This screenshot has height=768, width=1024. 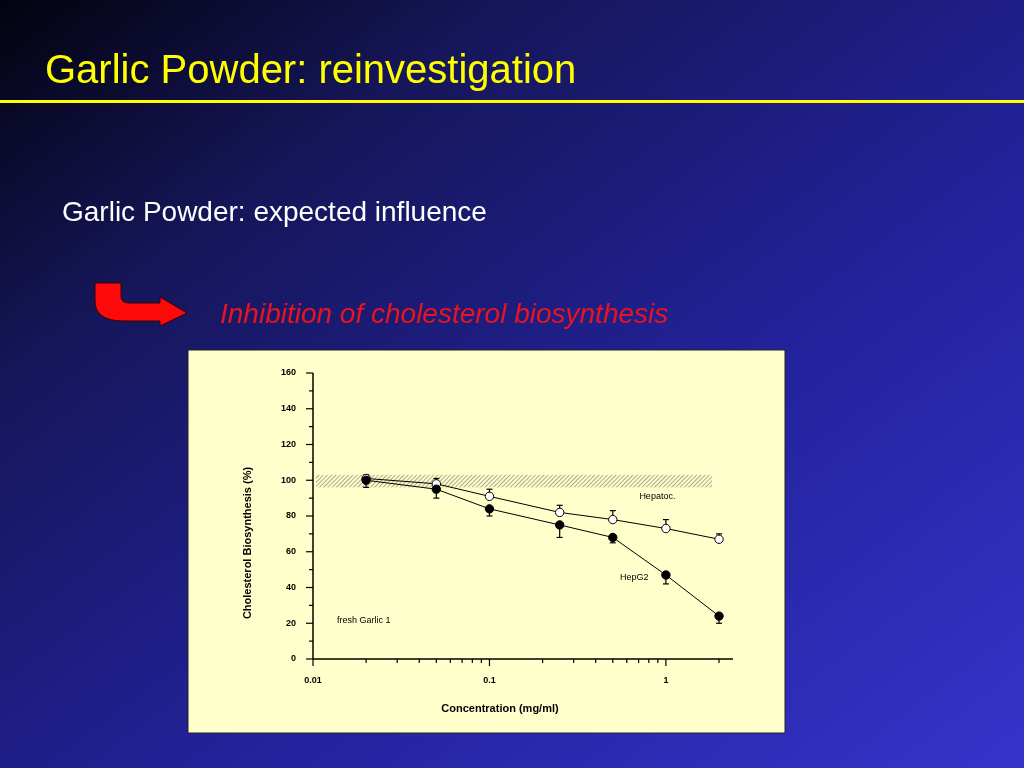 What do you see at coordinates (288, 479) in the screenshot?
I see `y-tick-label: 100` at bounding box center [288, 479].